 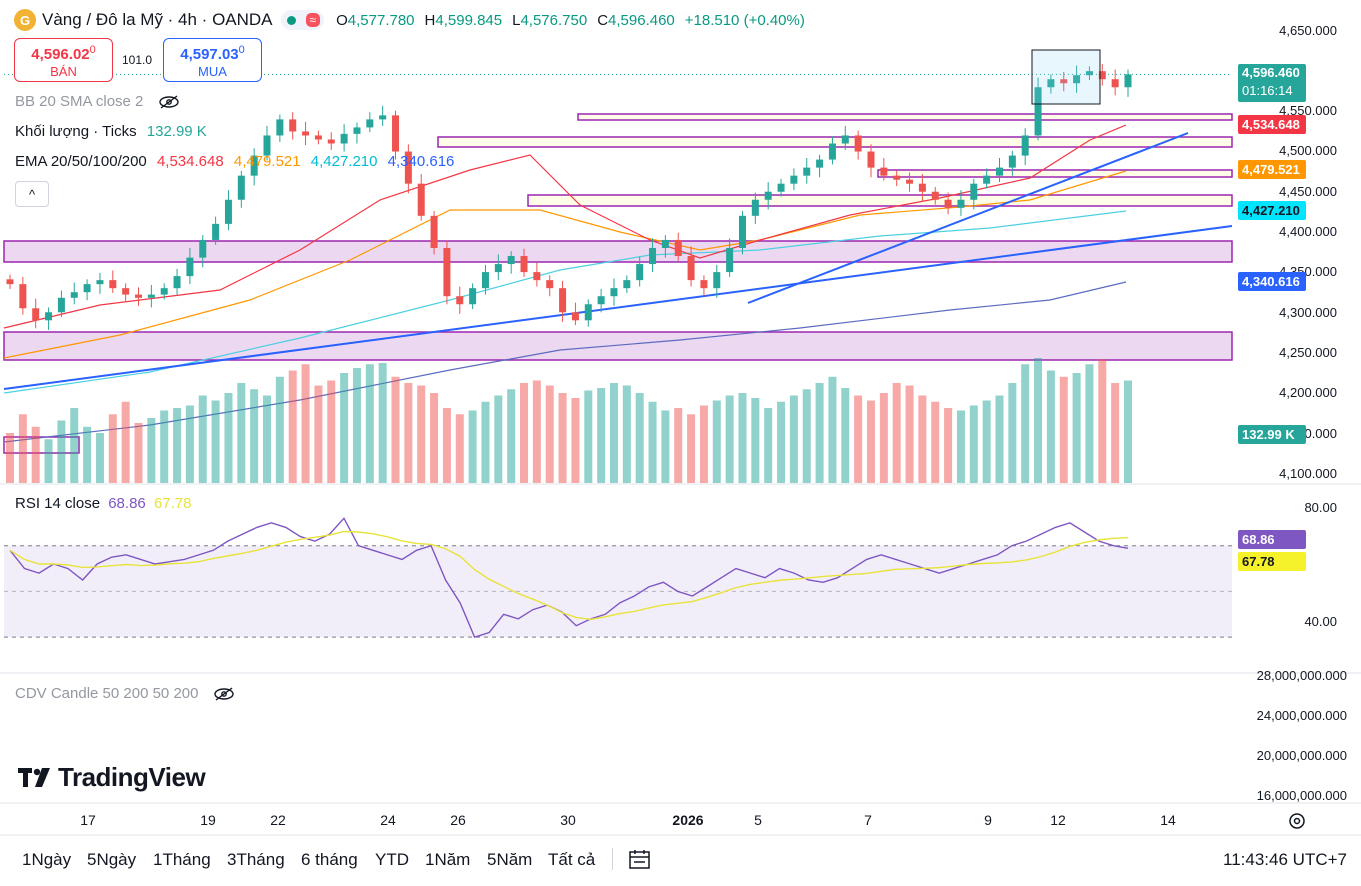 I want to click on bb-legend: BB 20 SMA close 2, so click(x=97, y=101).